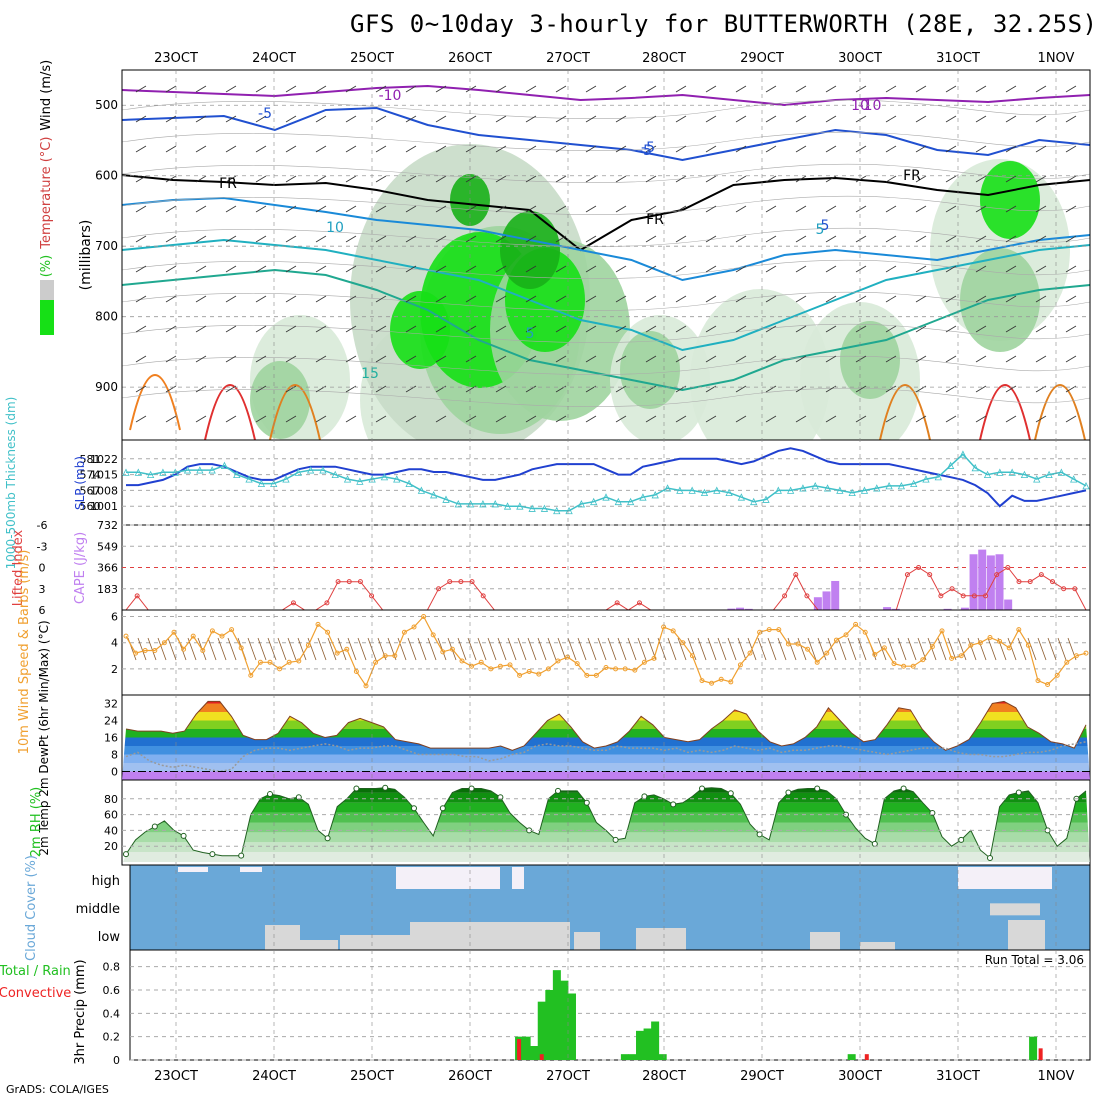 Image resolution: width=1100 pixels, height=1100 pixels. I want to click on li-tick: -3, so click(42, 546).